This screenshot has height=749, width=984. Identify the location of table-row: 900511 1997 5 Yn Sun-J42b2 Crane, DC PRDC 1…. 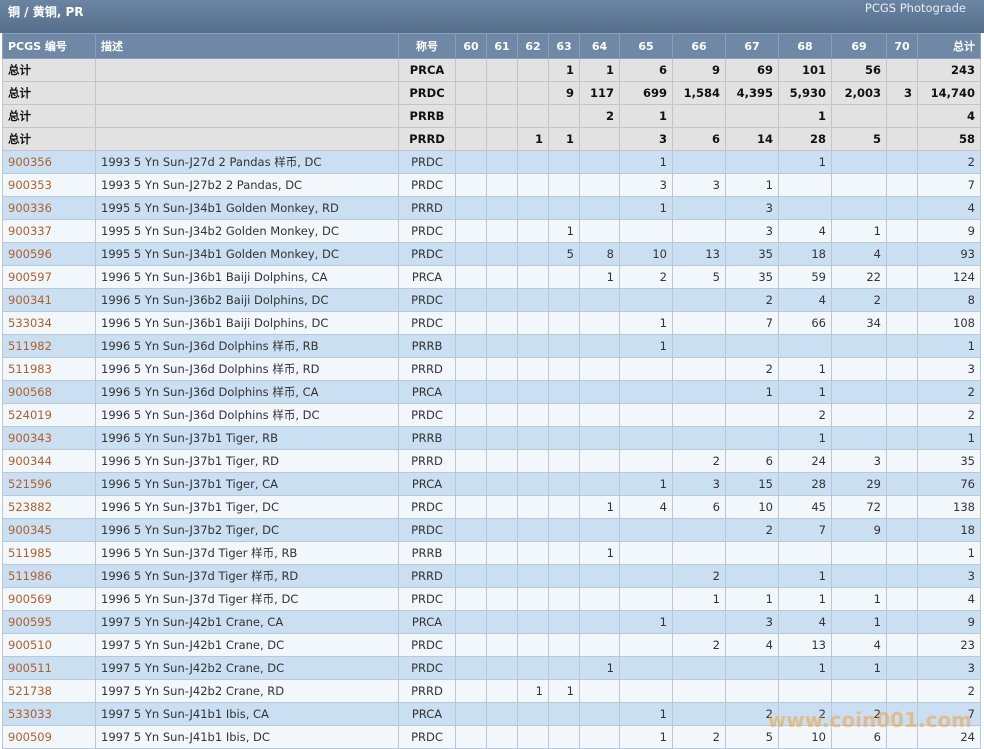
(491, 668).